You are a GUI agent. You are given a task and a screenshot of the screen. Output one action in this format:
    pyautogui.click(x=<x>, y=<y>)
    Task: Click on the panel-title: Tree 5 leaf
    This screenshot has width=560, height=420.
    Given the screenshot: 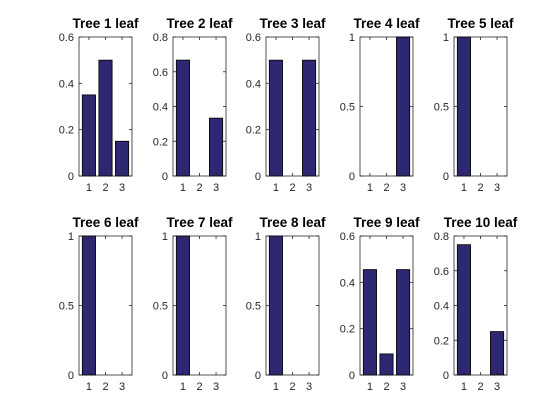 What is the action you would take?
    pyautogui.click(x=480, y=23)
    